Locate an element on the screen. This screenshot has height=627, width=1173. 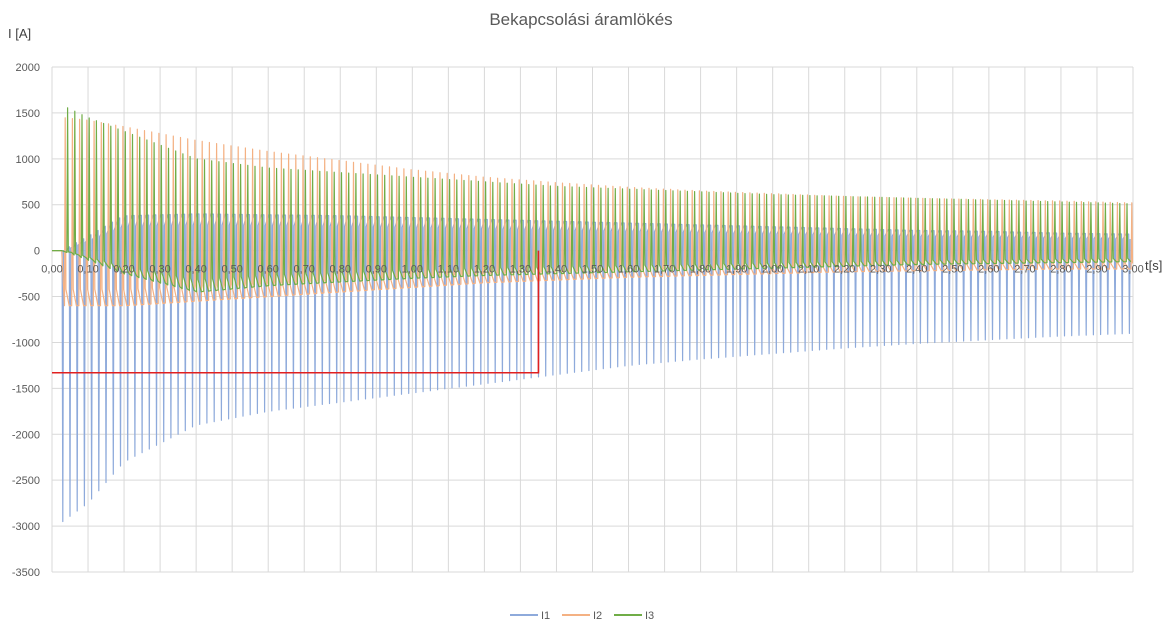
x-tick-label: 2,90 is located at coordinates (1096, 270).